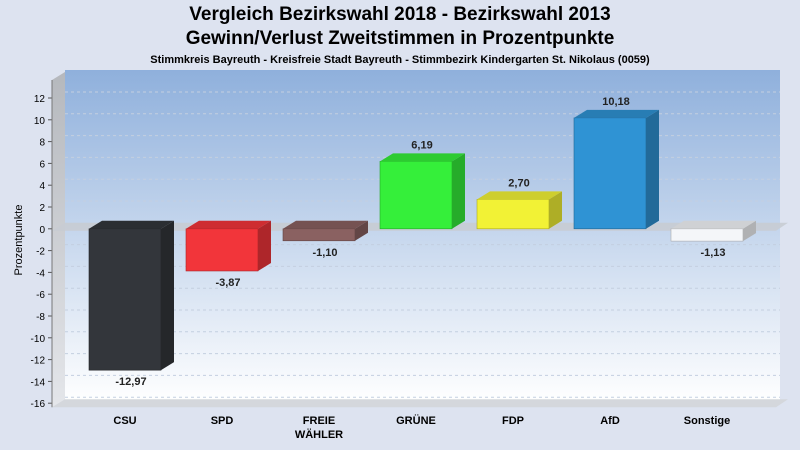 This screenshot has height=450, width=800. I want to click on plot-side-wall, so click(58, 240).